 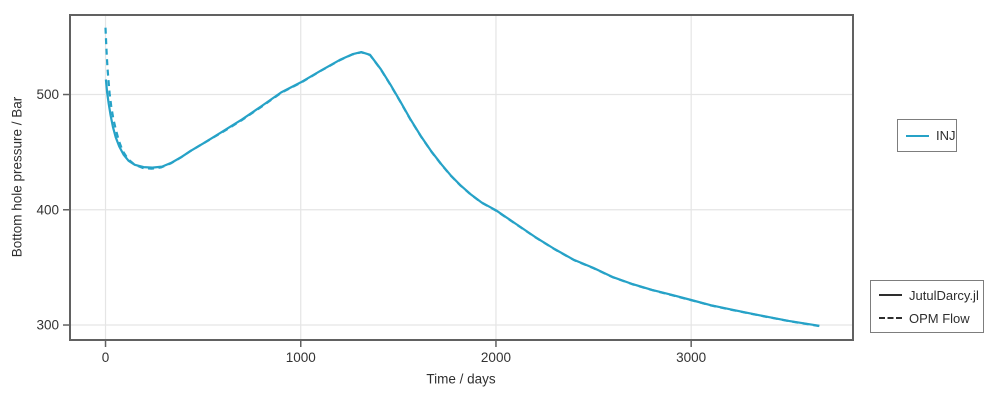 I want to click on legend-simulators: JutulDarcy.jl OPM Flow, so click(x=927, y=306).